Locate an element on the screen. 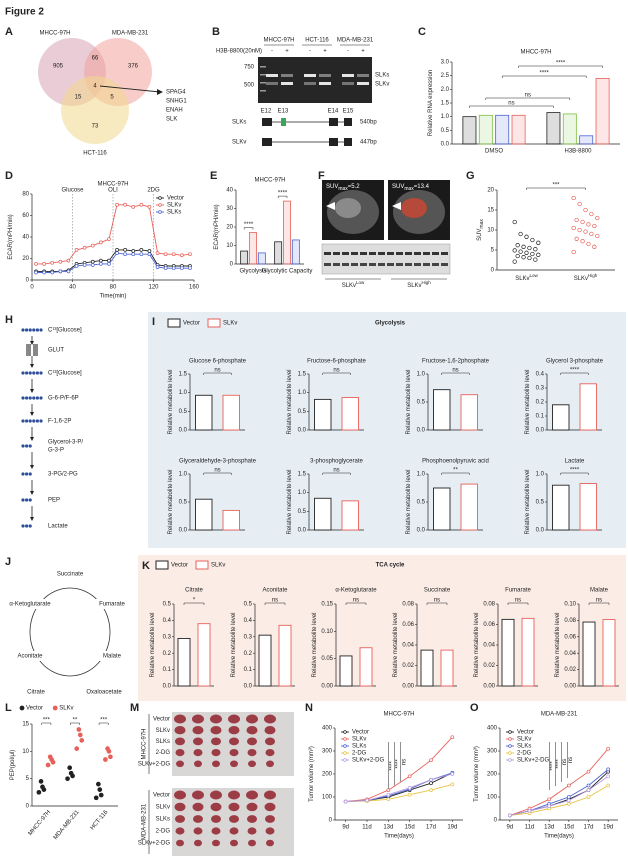  y-tick-label: 5 is located at coordinates (28, 779).